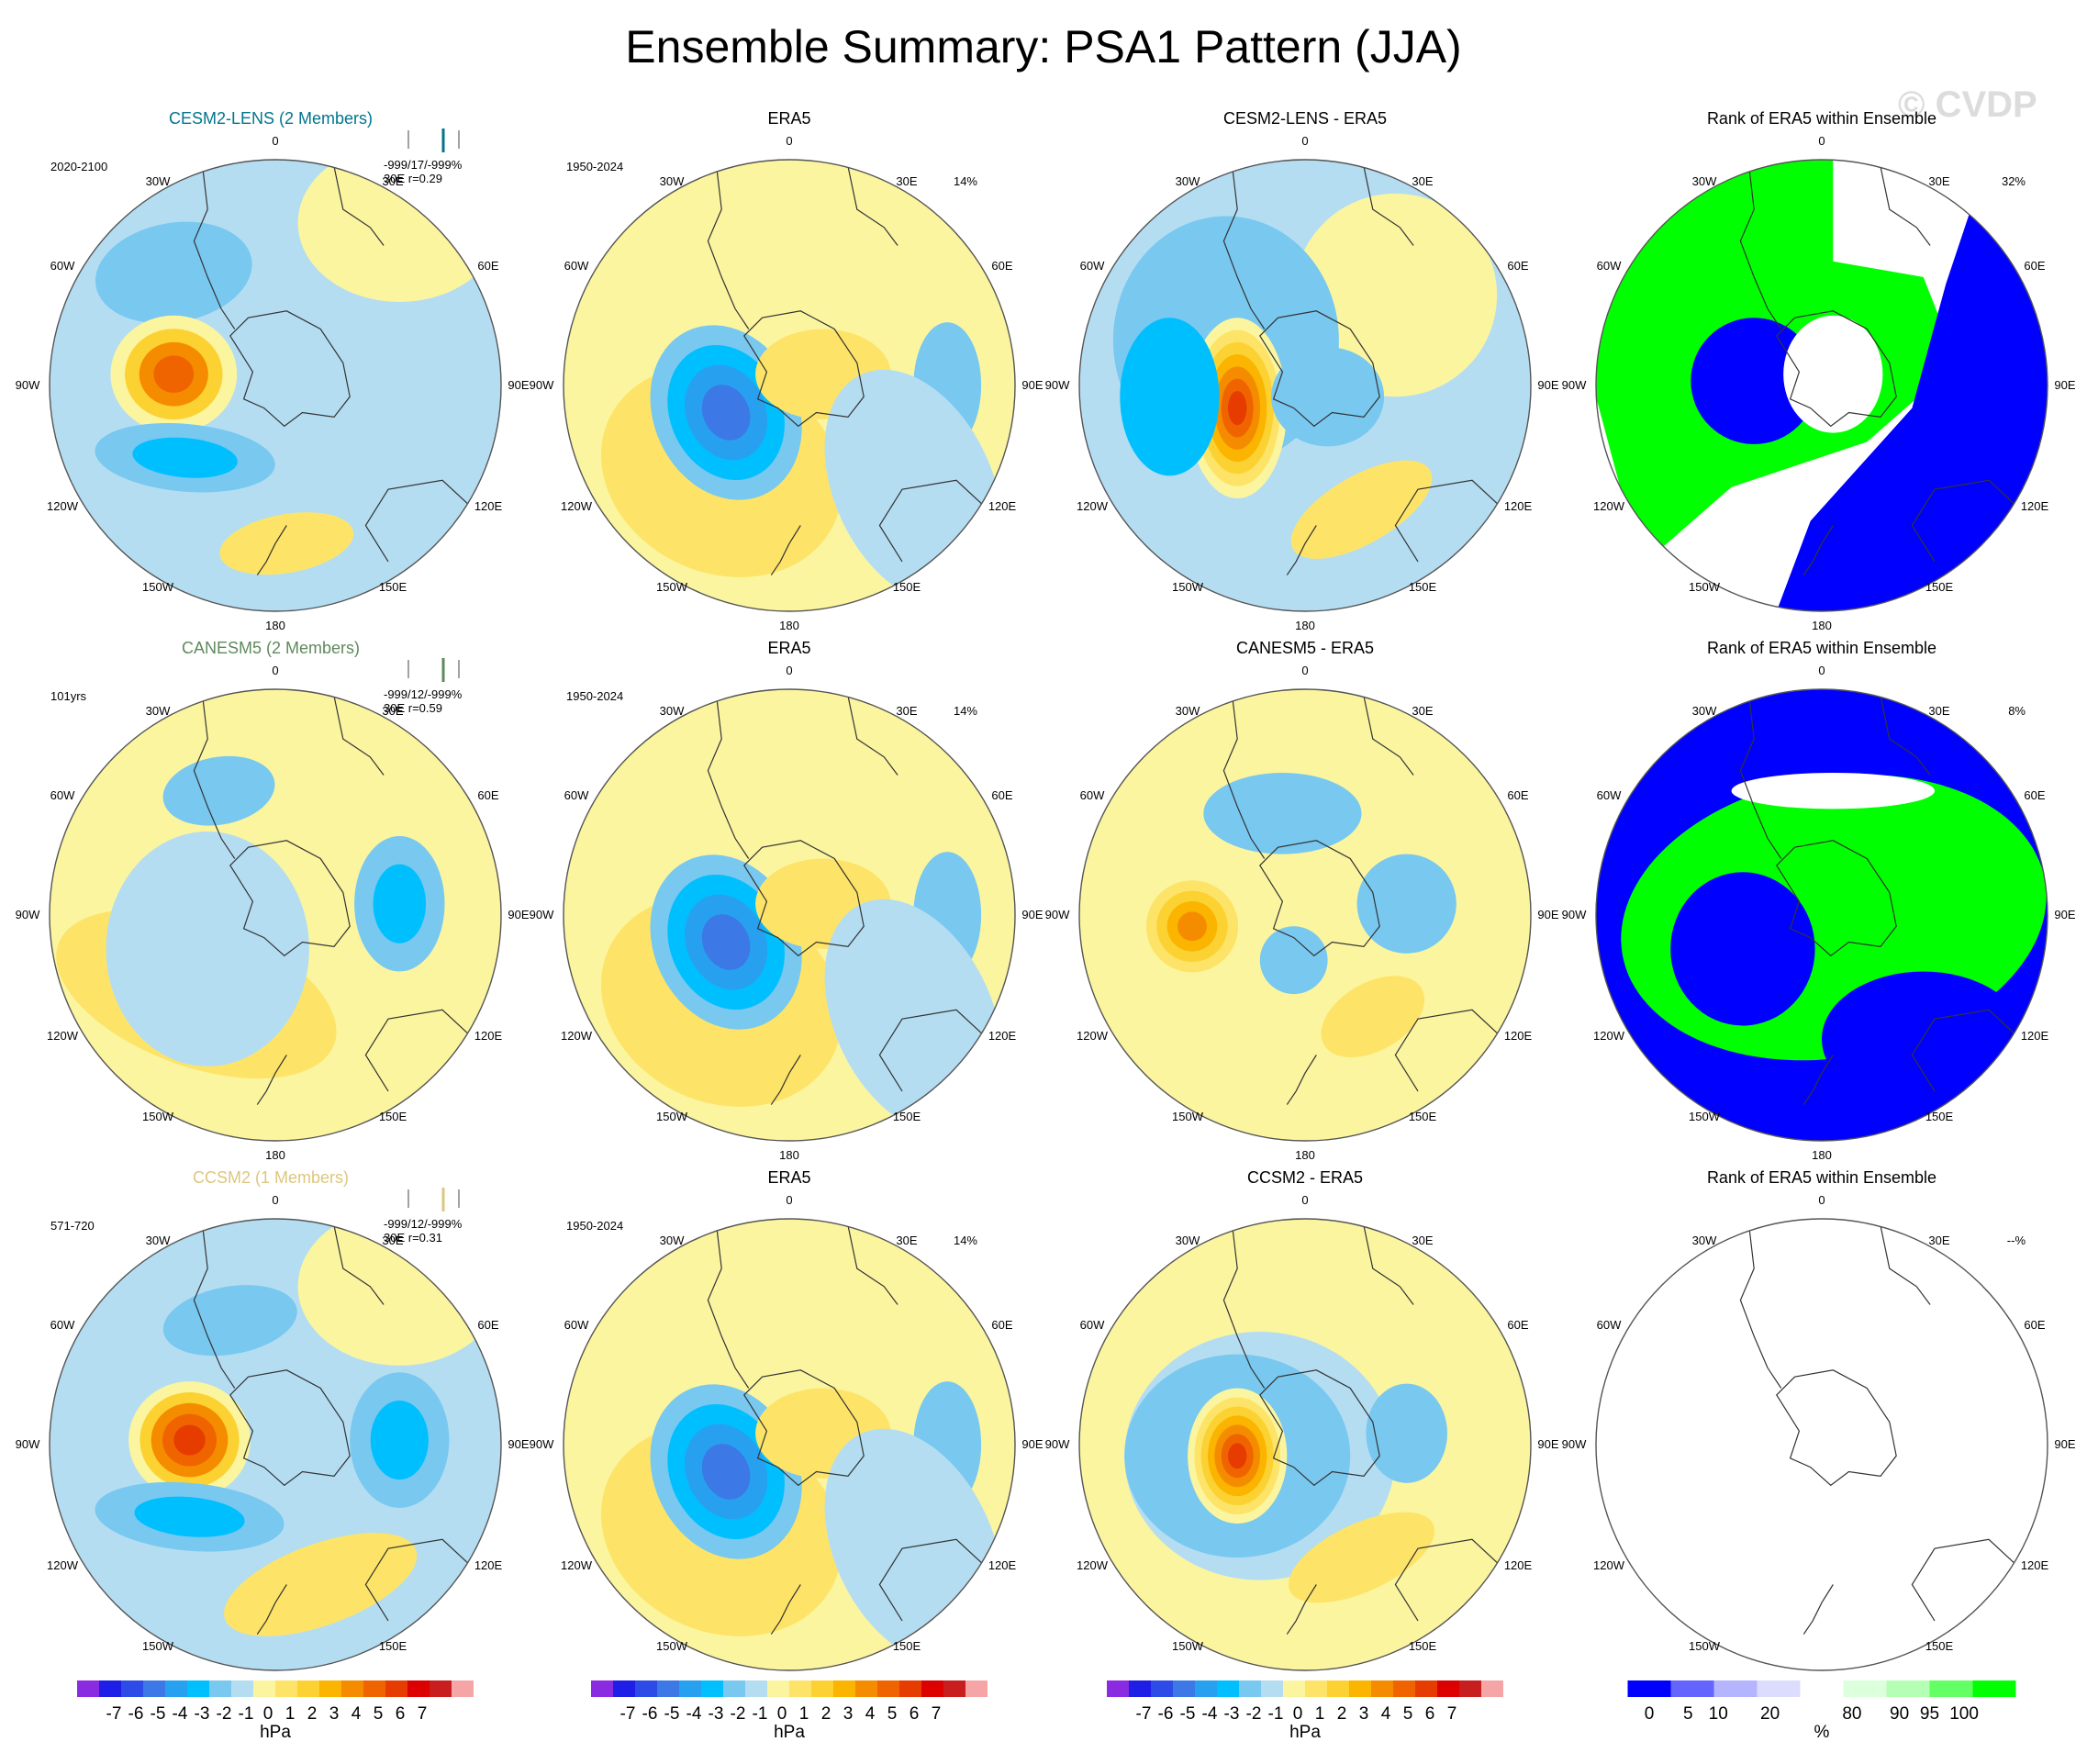 This screenshot has width=2087, height=1764. I want to click on map-field, so click(789, 915).